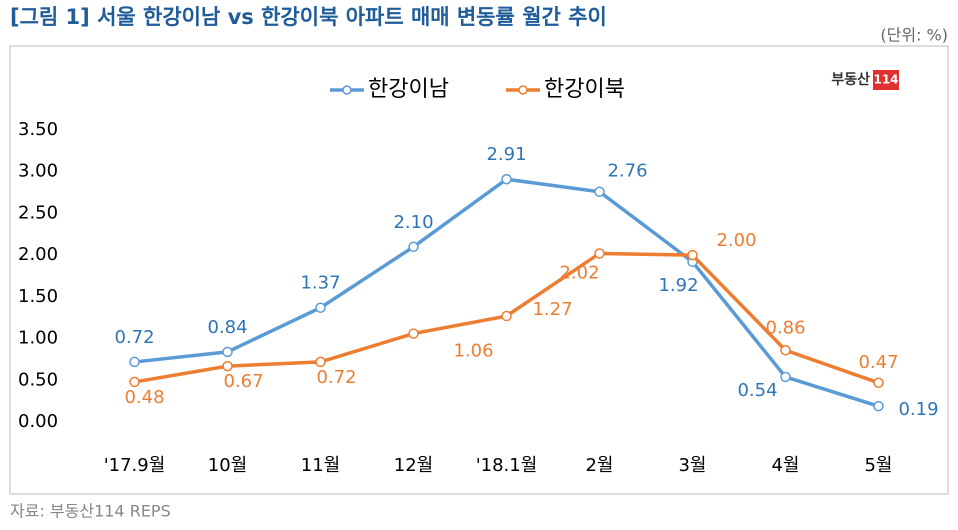  I want to click on logo-text: 부동산, so click(850, 79).